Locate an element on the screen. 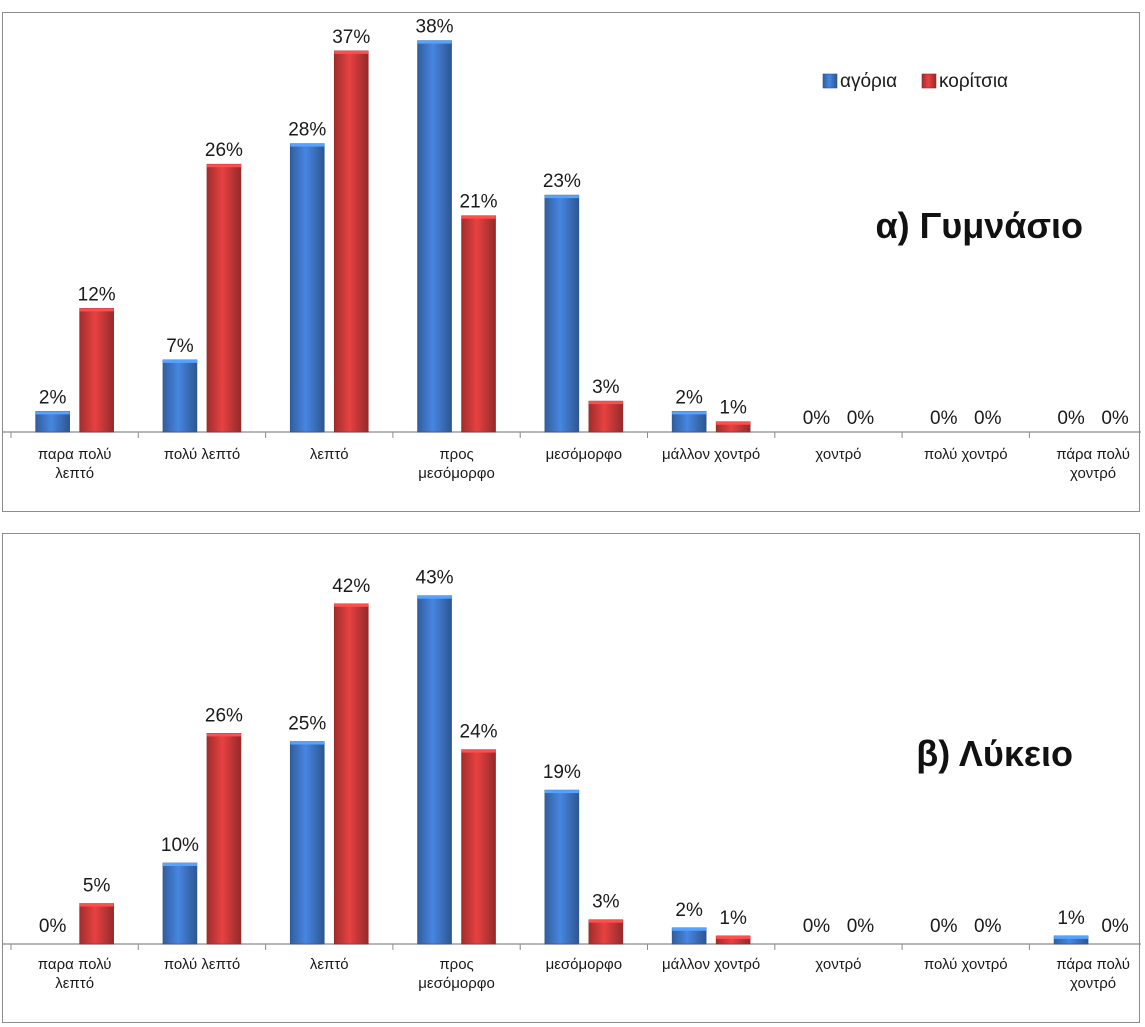 This screenshot has width=1145, height=1027. category-label: λεπτό is located at coordinates (74, 983).